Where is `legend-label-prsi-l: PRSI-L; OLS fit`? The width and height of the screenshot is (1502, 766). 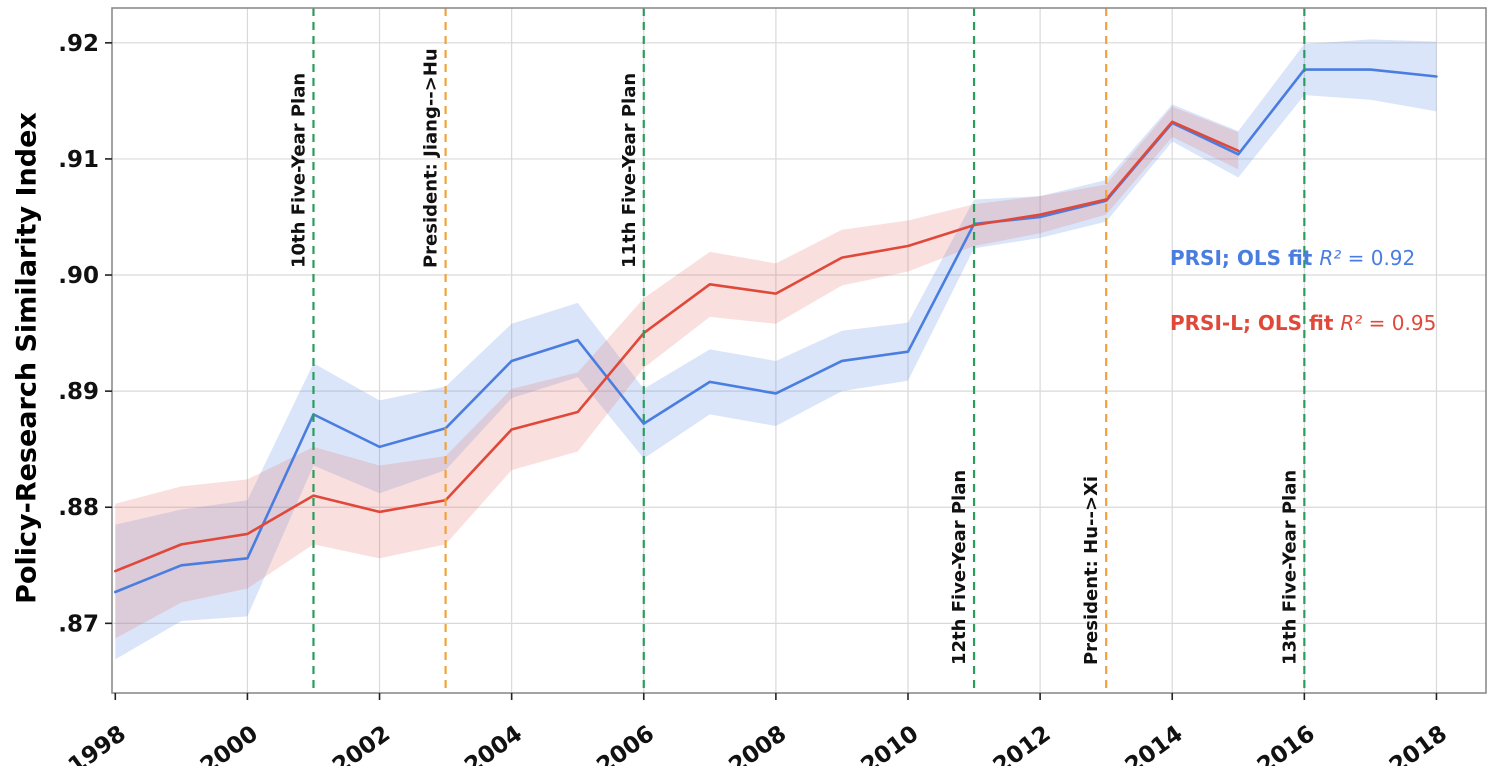
legend-label-prsi-l: PRSI-L; OLS fit is located at coordinates (1255, 323).